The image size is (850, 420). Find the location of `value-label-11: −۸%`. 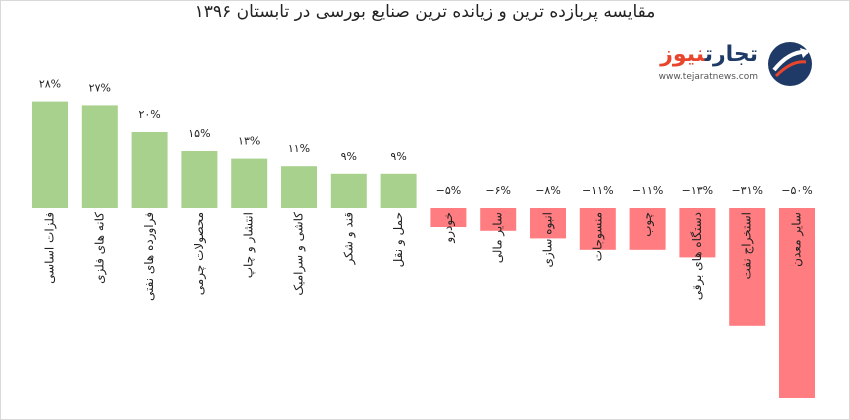

value-label-11: −۸% is located at coordinates (548, 190).